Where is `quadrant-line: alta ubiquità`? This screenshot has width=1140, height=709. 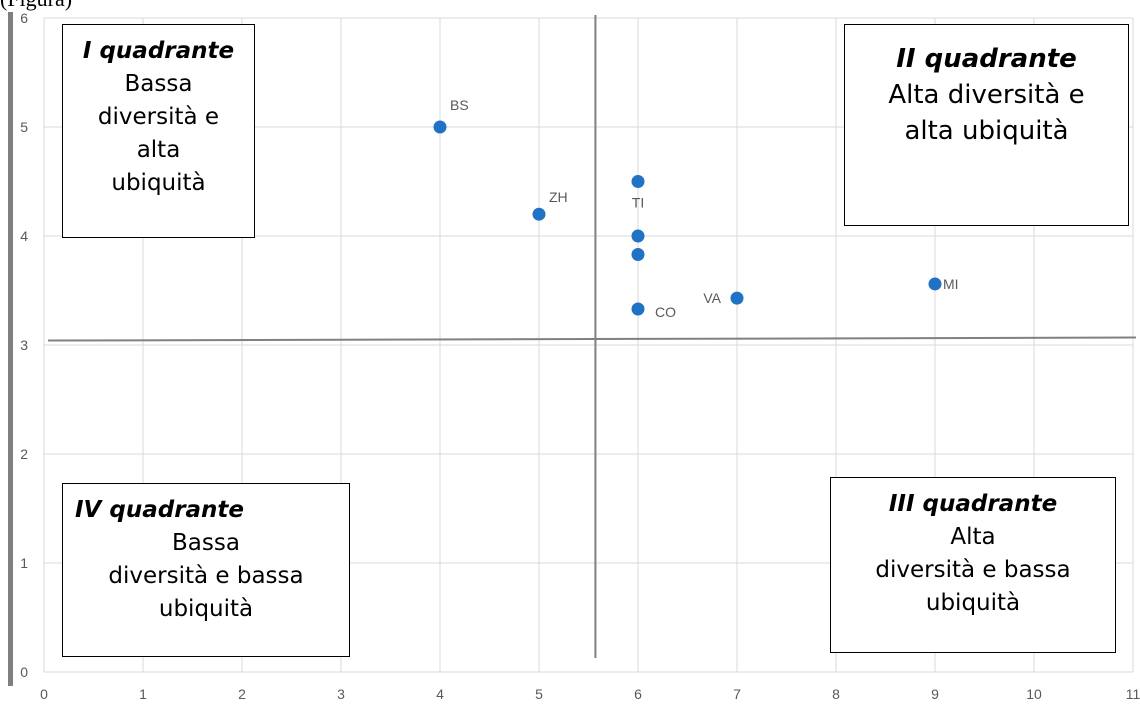 quadrant-line: alta ubiquità is located at coordinates (986, 131).